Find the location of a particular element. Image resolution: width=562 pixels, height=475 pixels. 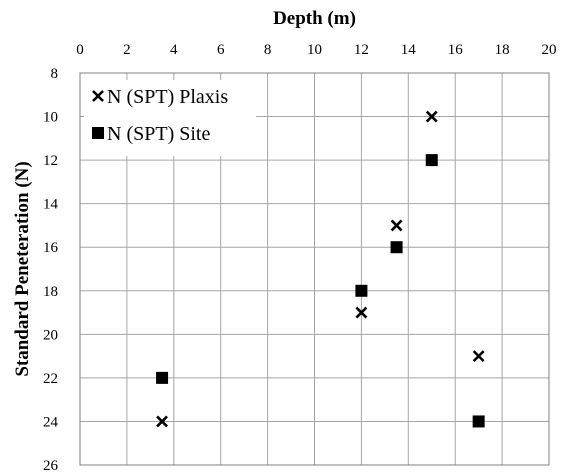

legend-marker-site is located at coordinates (98, 133).